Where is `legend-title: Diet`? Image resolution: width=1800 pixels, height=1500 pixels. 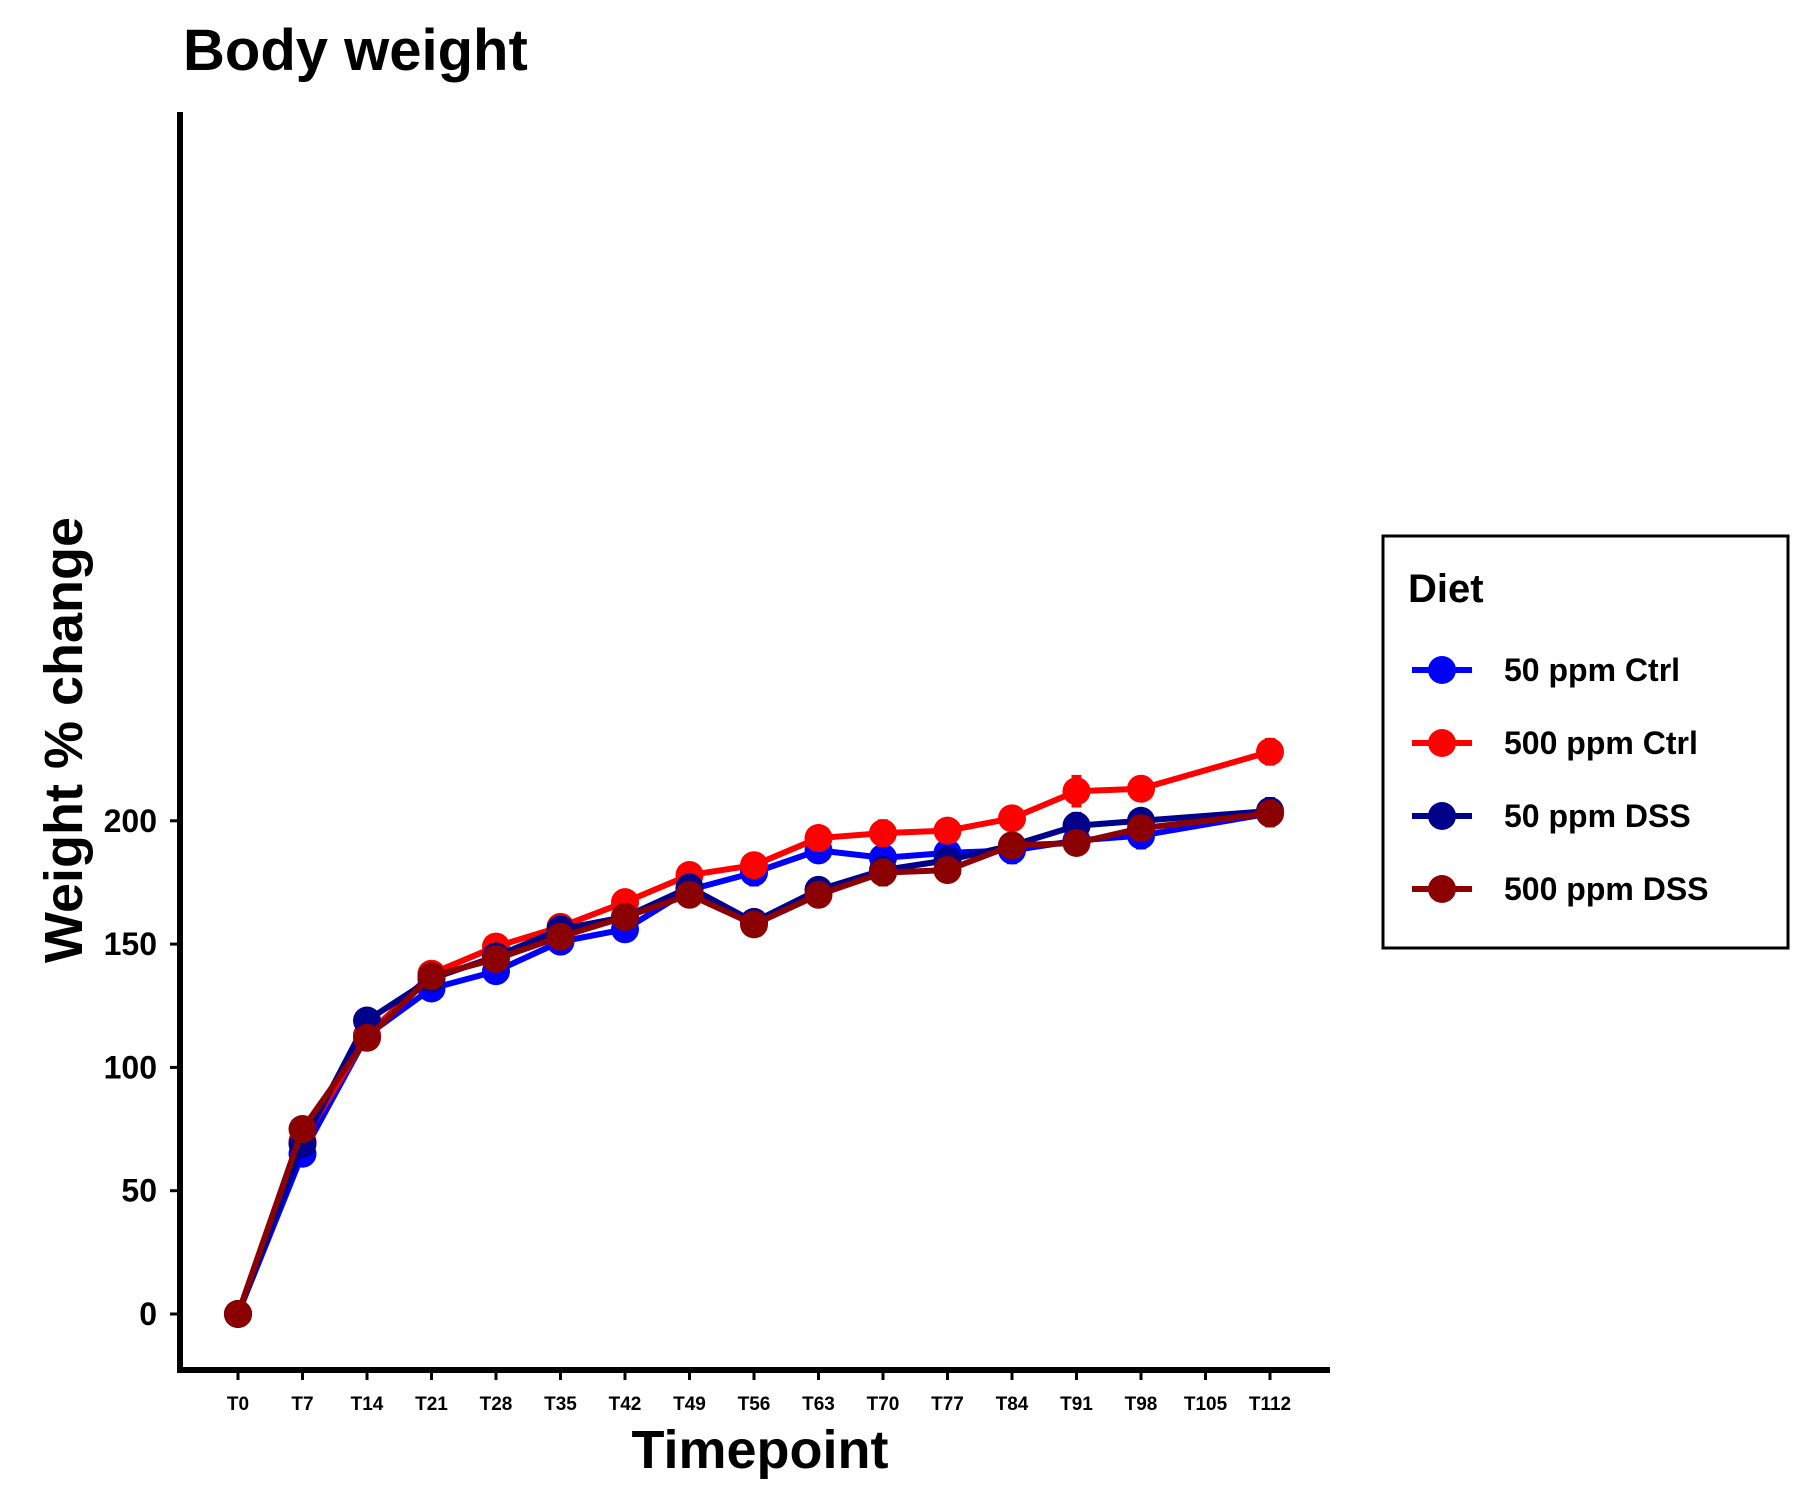
legend-title: Diet is located at coordinates (1446, 589).